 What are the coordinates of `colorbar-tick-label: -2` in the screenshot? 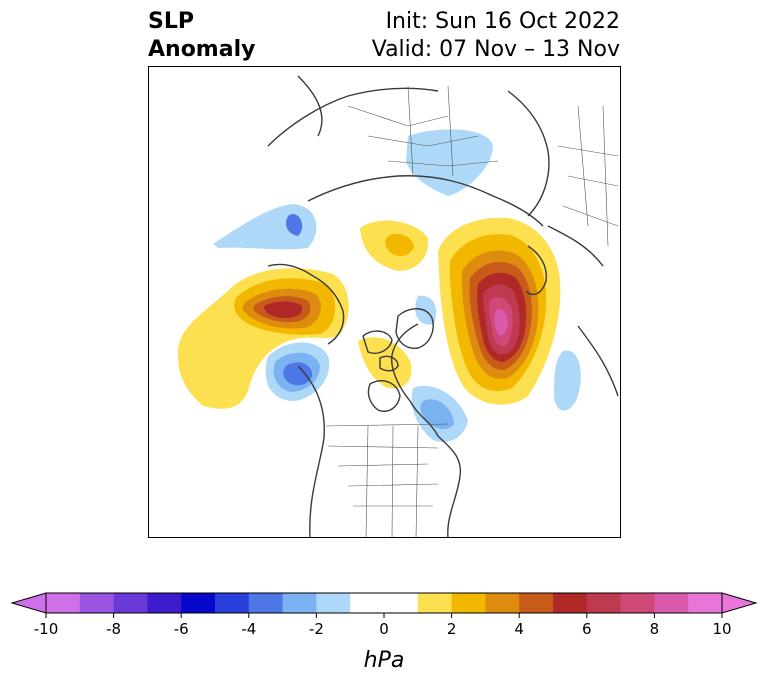 It's located at (316, 629).